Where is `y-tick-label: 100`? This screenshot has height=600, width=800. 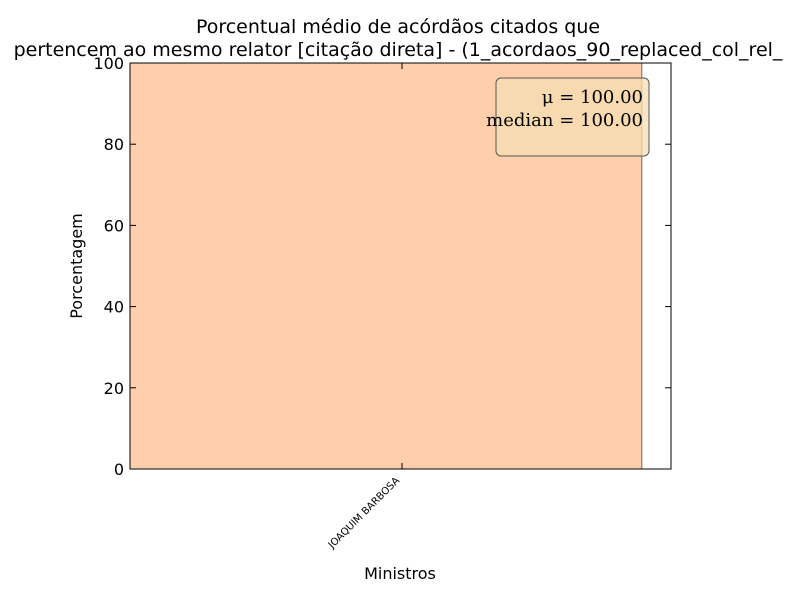
y-tick-label: 100 is located at coordinates (108, 63).